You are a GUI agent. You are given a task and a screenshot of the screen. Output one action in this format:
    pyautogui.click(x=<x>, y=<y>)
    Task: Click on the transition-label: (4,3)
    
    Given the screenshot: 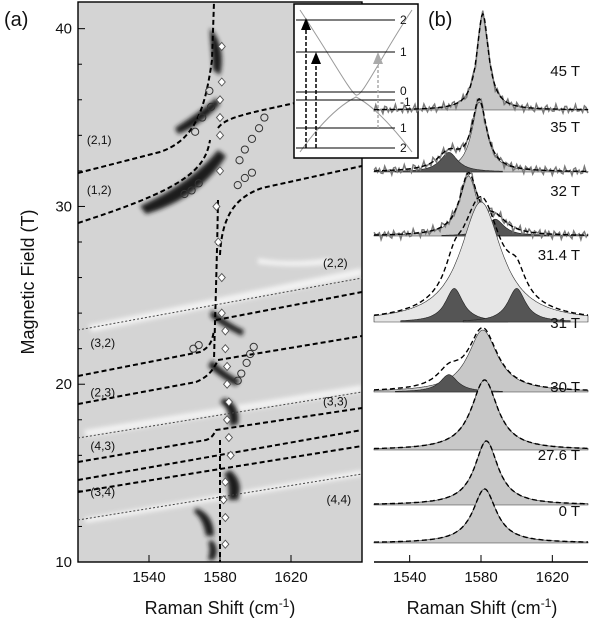 What is the action you would take?
    pyautogui.click(x=102, y=446)
    